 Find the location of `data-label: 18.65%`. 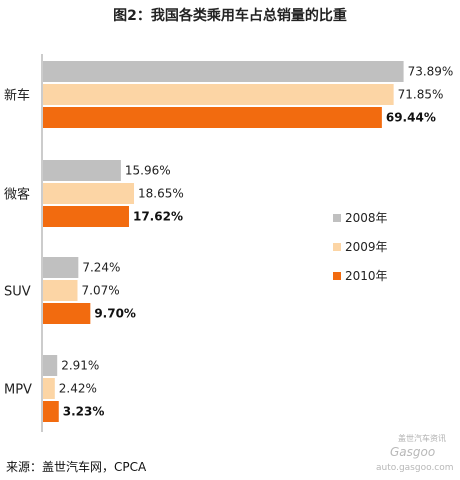

data-label: 18.65% is located at coordinates (161, 194).